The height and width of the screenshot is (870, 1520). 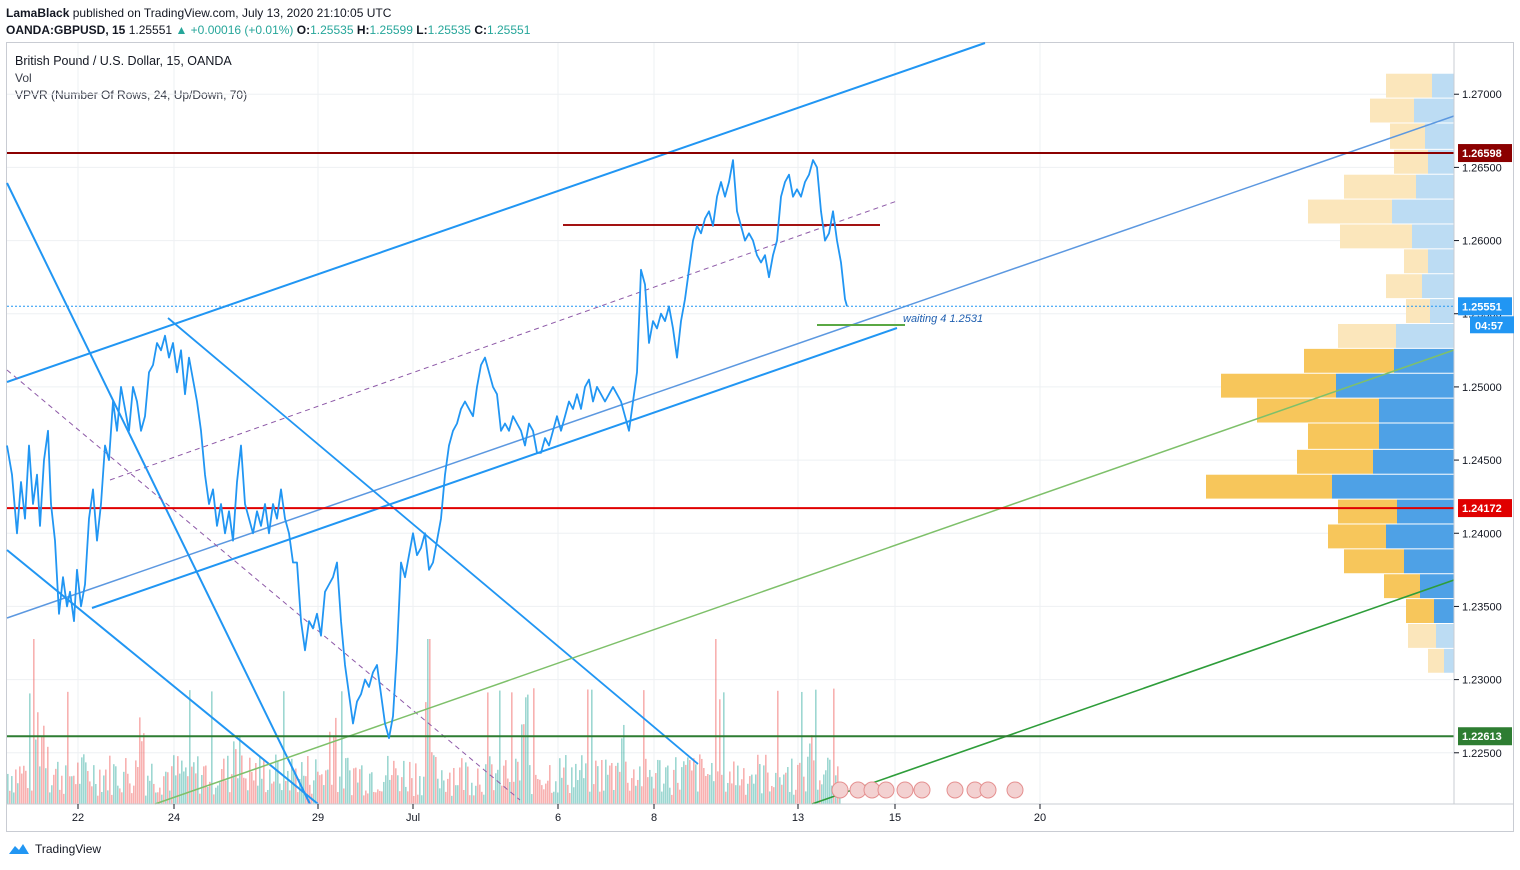 What do you see at coordinates (943, 319) in the screenshot?
I see `annotation-label: waiting 4 1.2531` at bounding box center [943, 319].